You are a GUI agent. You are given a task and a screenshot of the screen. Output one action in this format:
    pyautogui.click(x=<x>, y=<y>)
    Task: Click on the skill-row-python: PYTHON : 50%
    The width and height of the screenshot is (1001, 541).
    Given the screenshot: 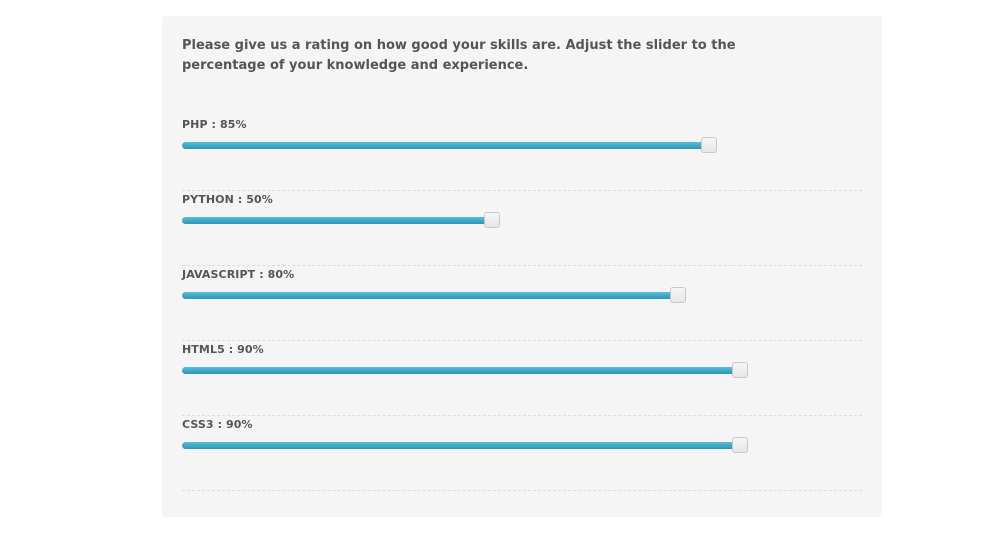 What is the action you would take?
    pyautogui.click(x=522, y=228)
    